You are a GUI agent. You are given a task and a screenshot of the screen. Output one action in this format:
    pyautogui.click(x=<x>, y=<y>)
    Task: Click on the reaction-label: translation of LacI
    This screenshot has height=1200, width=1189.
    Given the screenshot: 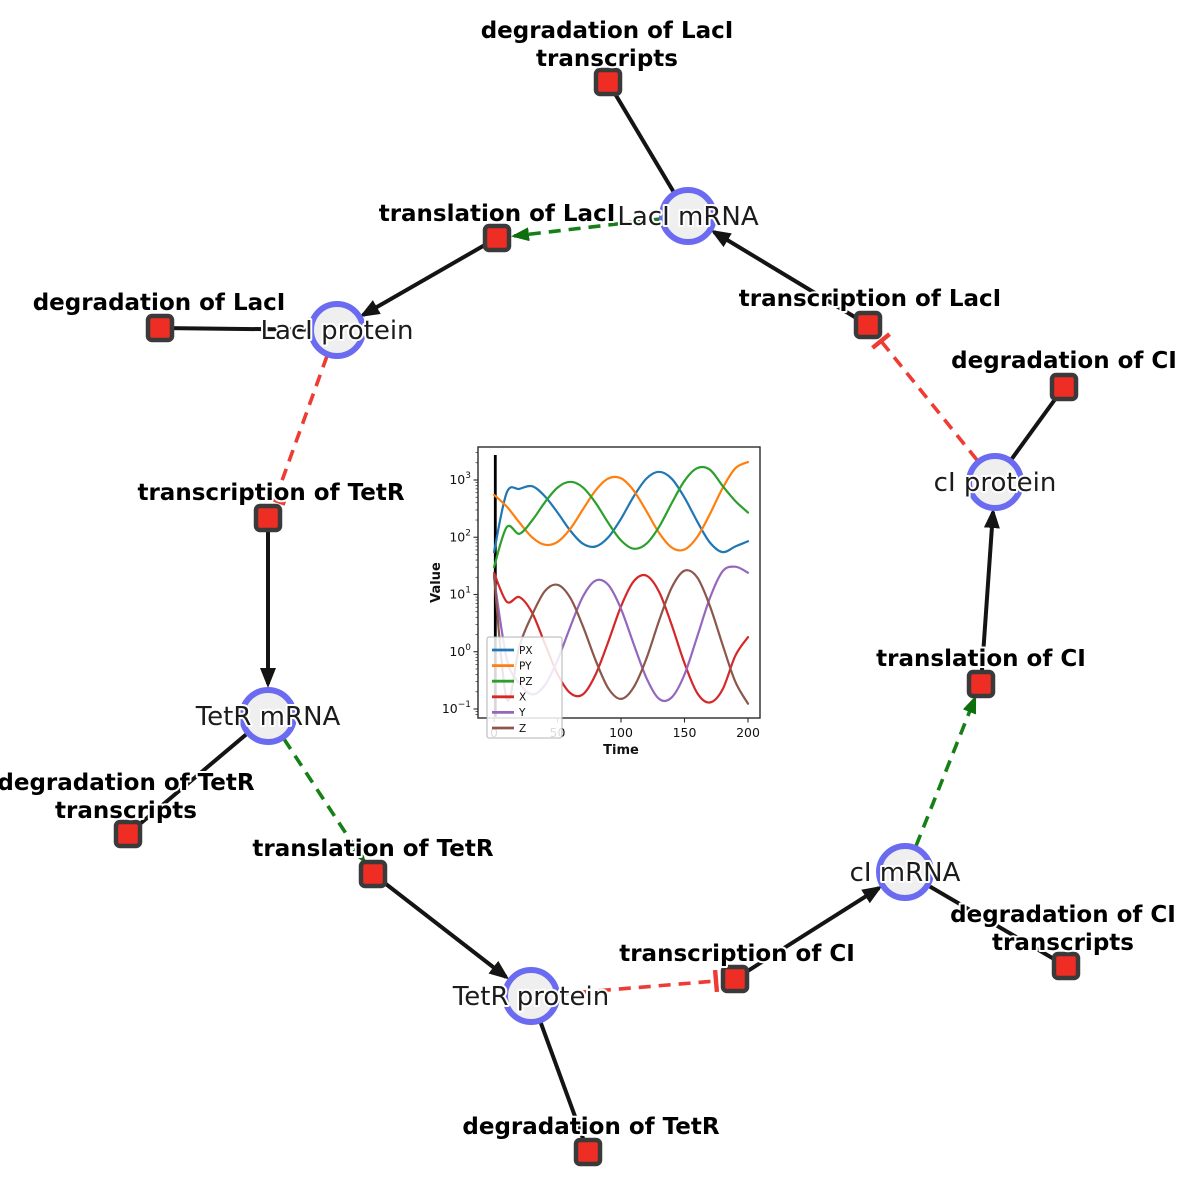 What is the action you would take?
    pyautogui.click(x=497, y=214)
    